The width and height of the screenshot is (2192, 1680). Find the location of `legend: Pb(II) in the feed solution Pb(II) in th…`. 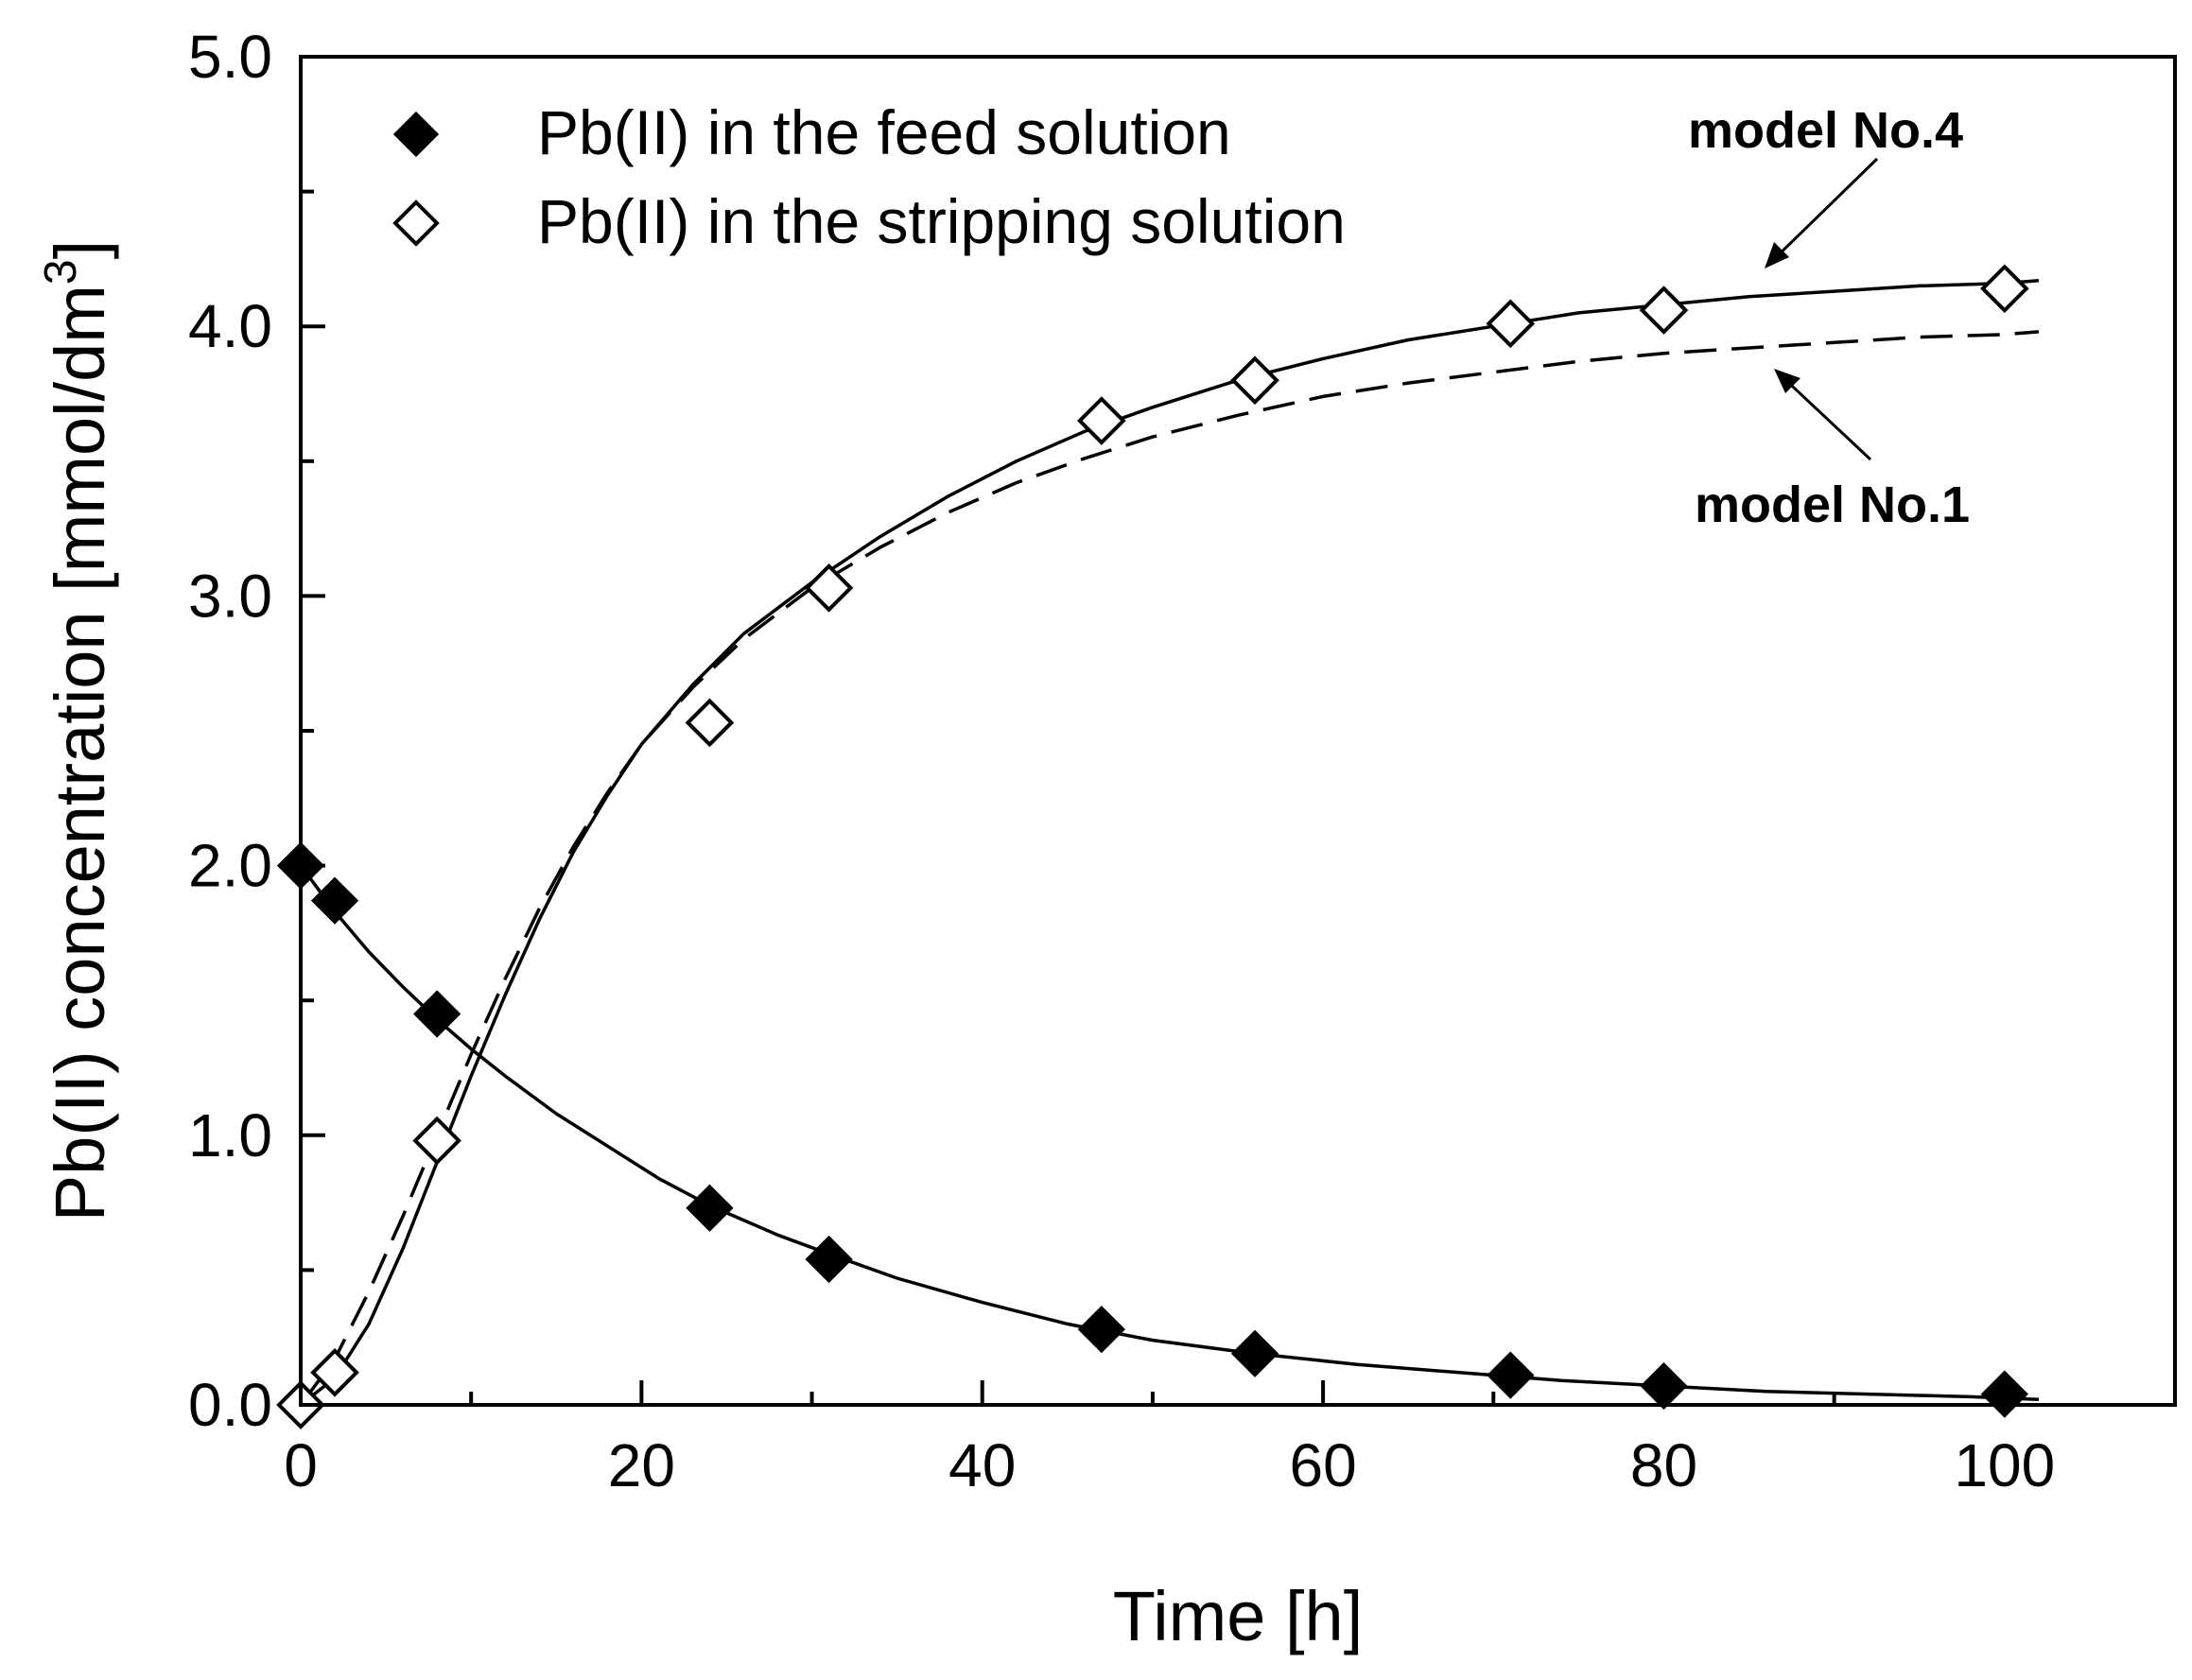

legend: Pb(II) in the feed solution Pb(II) in th… is located at coordinates (869, 176).